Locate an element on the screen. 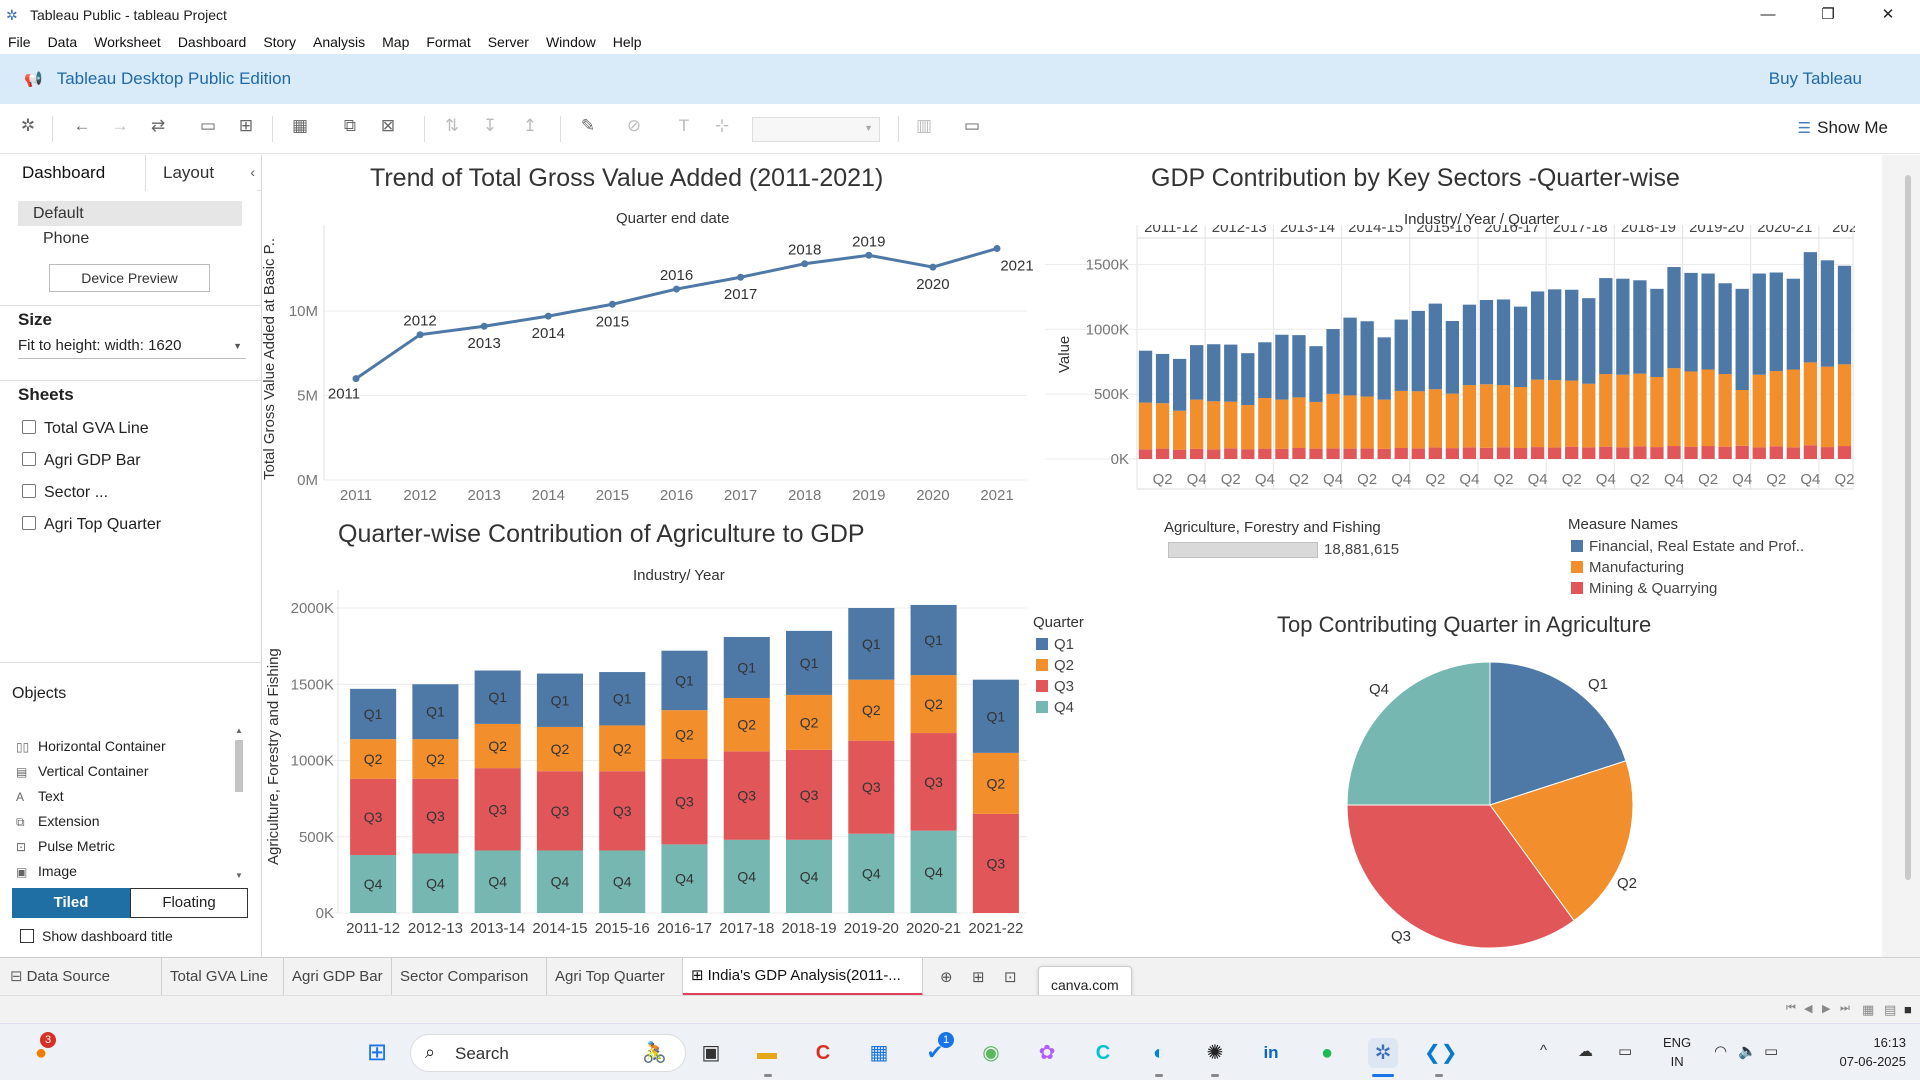 This screenshot has height=1080, width=1920. new-dashboard-tab-icon: ⊞ is located at coordinates (978, 977).